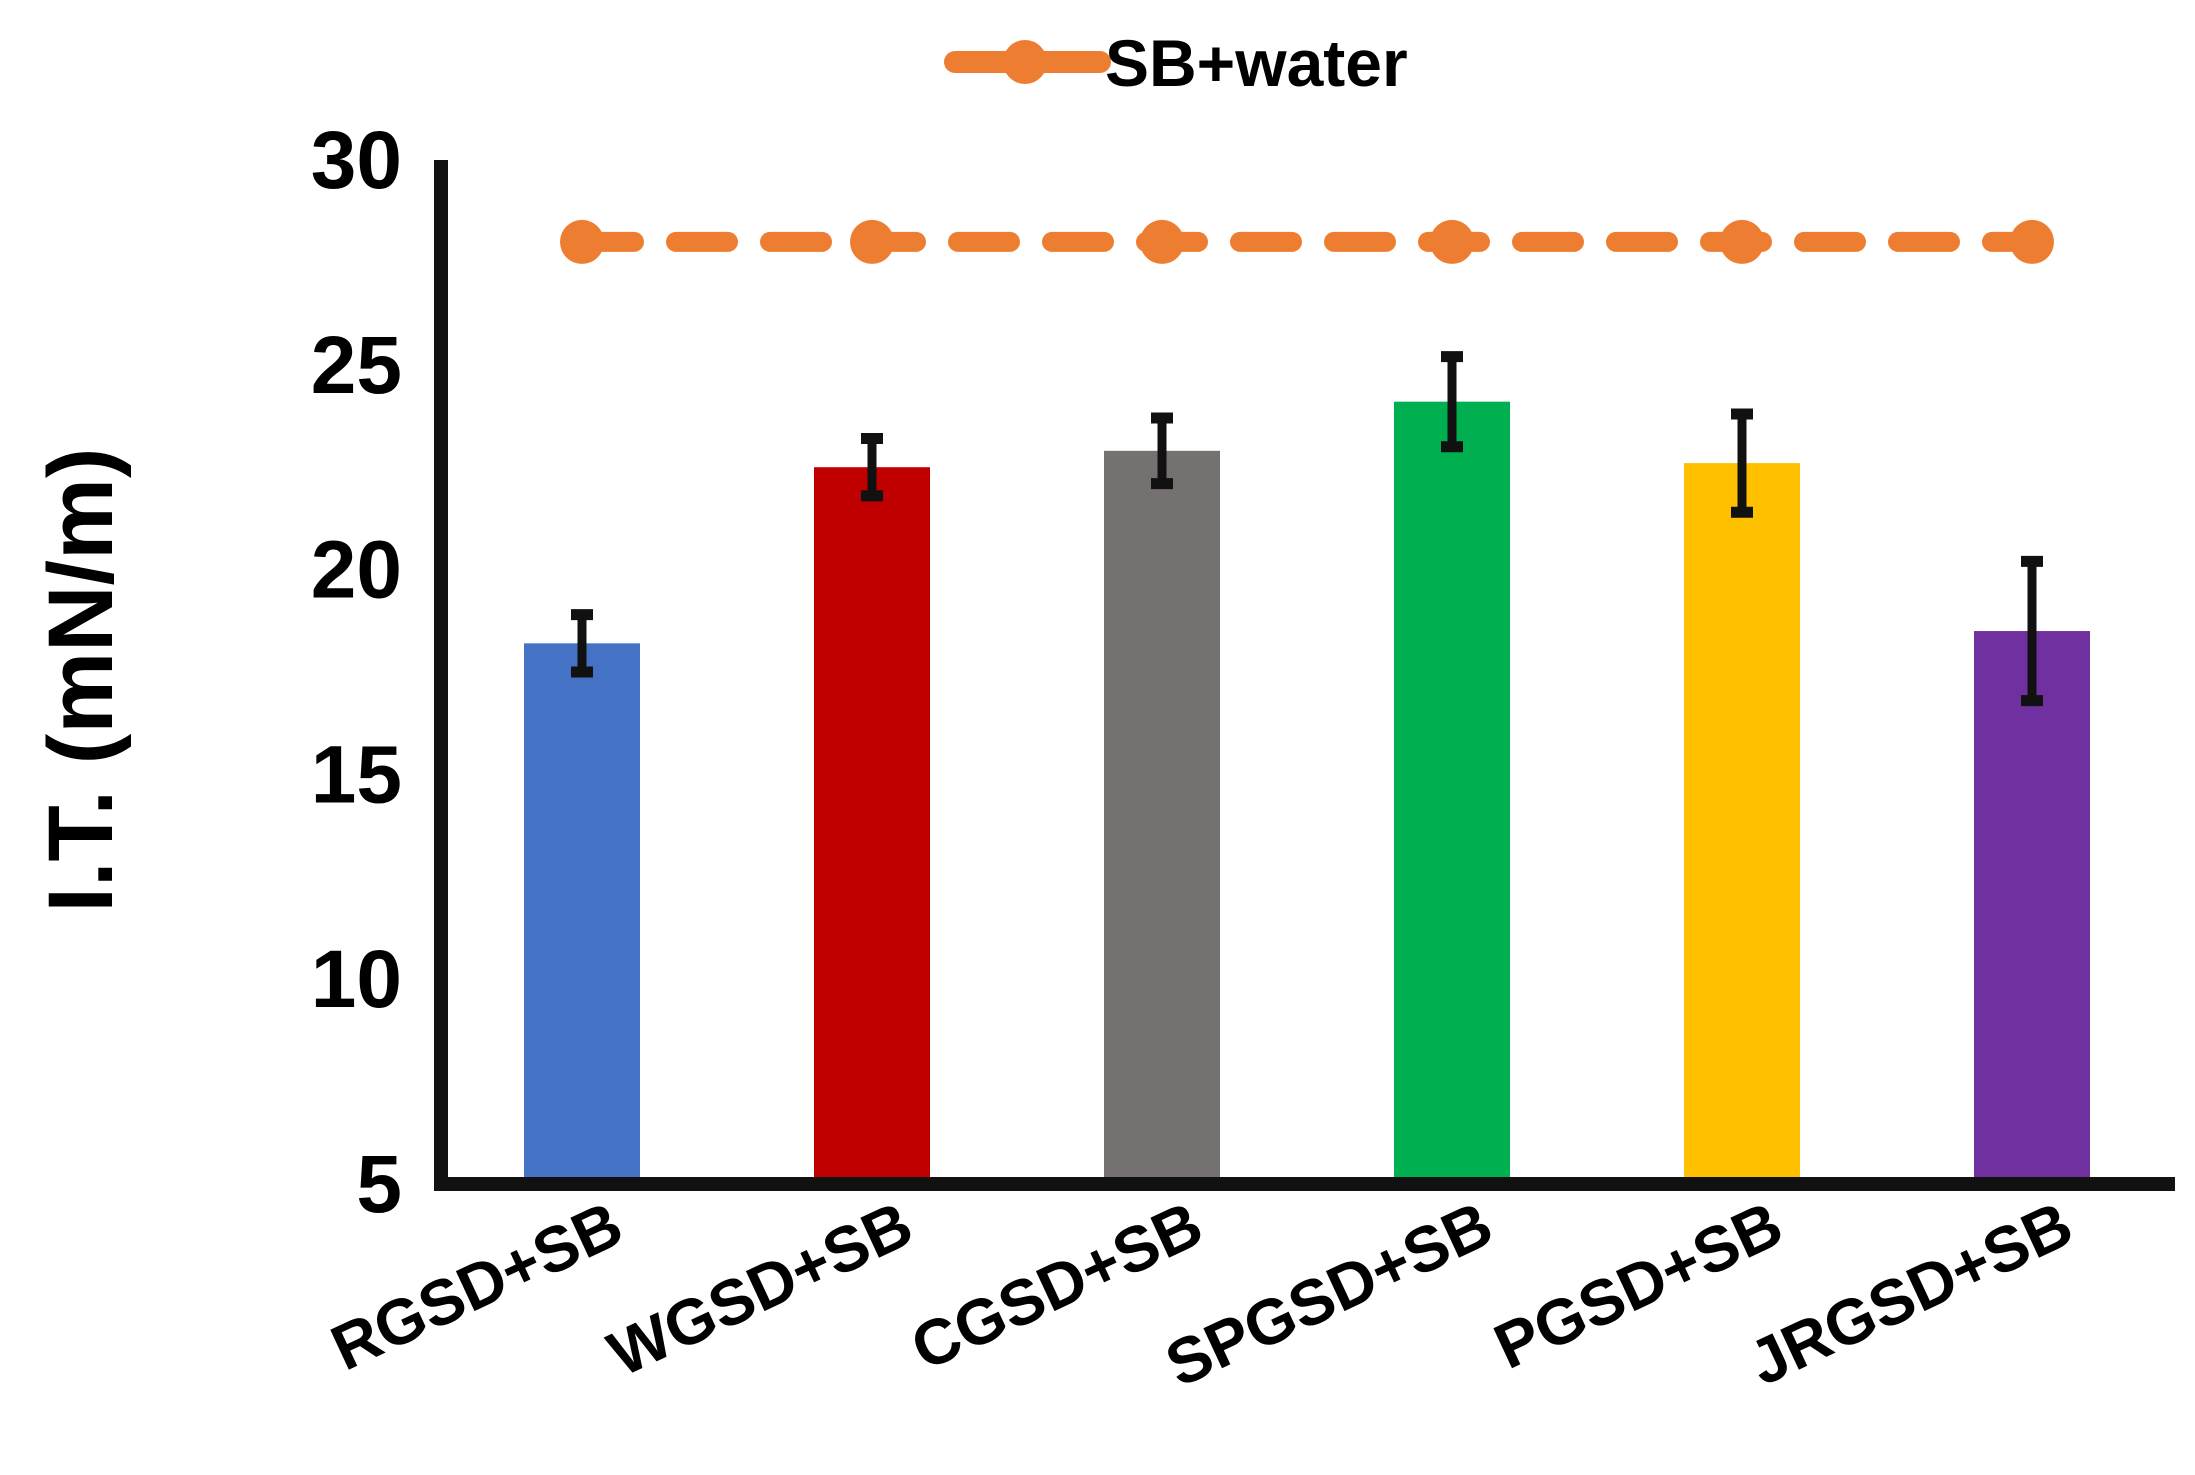 The height and width of the screenshot is (1475, 2195). What do you see at coordinates (582, 913) in the screenshot?
I see `bar-rgsd-sb` at bounding box center [582, 913].